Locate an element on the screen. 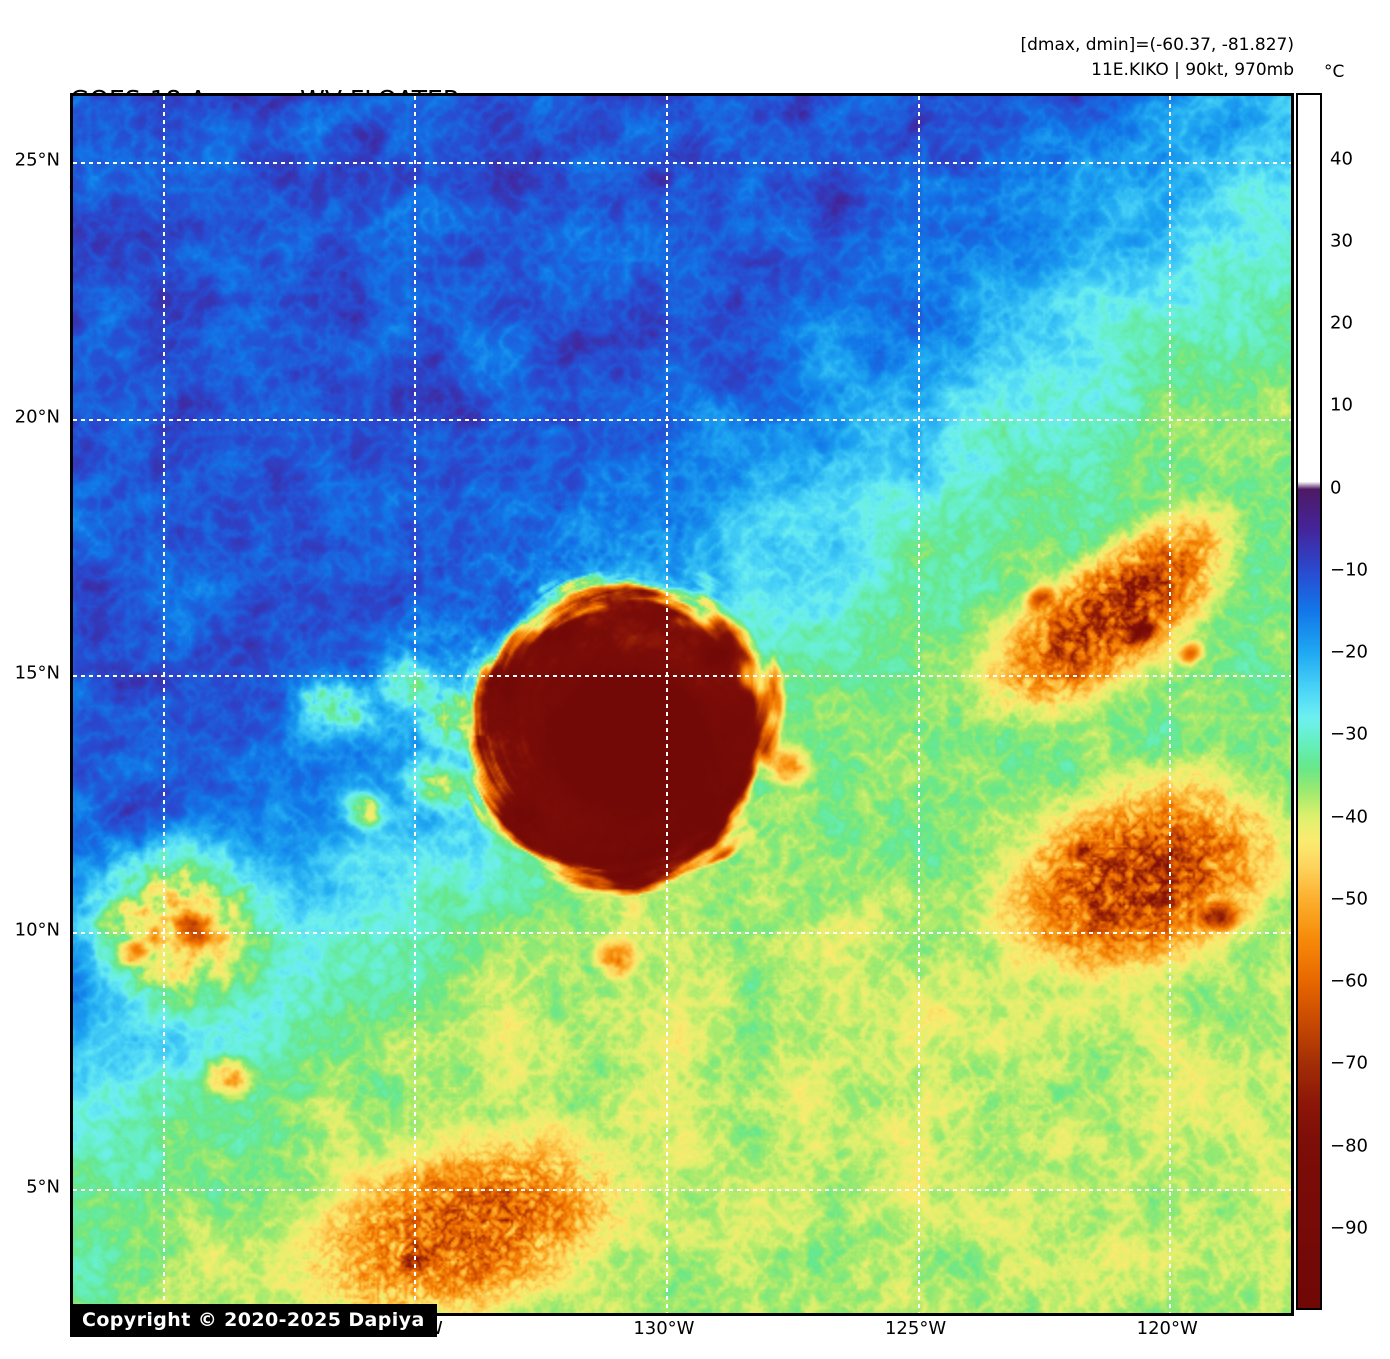  colorbar-tick-label: −50 is located at coordinates (1349, 899).